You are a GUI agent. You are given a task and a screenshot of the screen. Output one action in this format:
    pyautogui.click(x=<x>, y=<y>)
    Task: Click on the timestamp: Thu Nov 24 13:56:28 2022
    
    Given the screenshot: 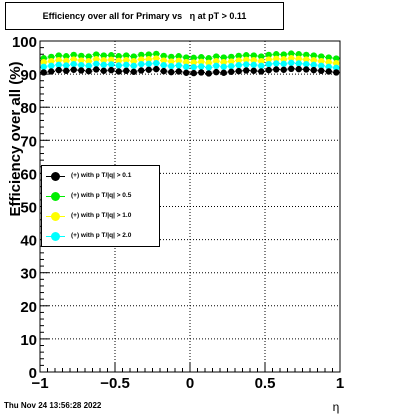 What is the action you would take?
    pyautogui.click(x=53, y=405)
    